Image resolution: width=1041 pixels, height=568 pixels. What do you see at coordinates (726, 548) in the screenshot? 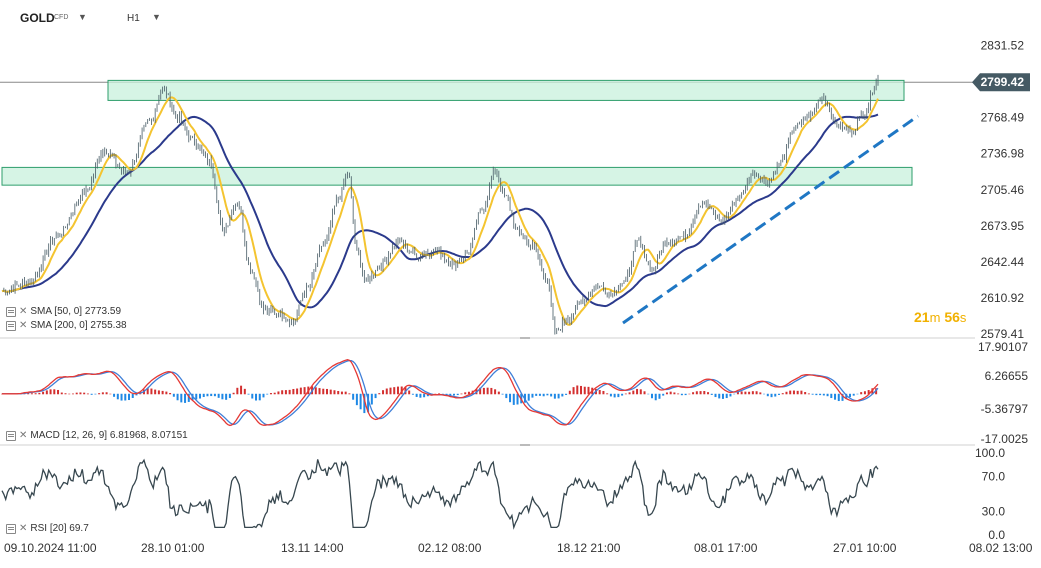
I see `time-axis-tick: 08.01 17:00` at bounding box center [726, 548].